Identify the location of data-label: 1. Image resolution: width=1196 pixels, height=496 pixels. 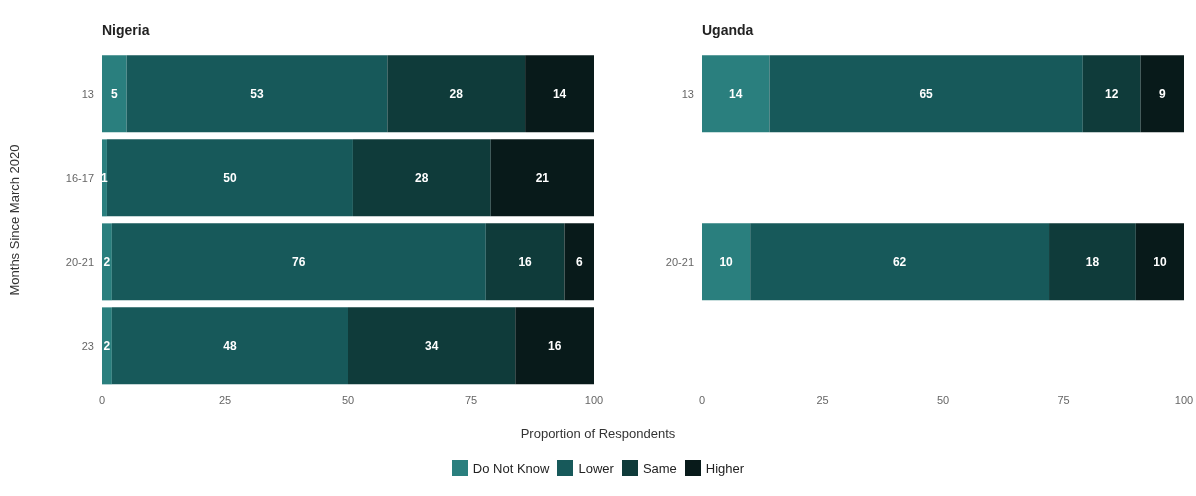
(105, 178).